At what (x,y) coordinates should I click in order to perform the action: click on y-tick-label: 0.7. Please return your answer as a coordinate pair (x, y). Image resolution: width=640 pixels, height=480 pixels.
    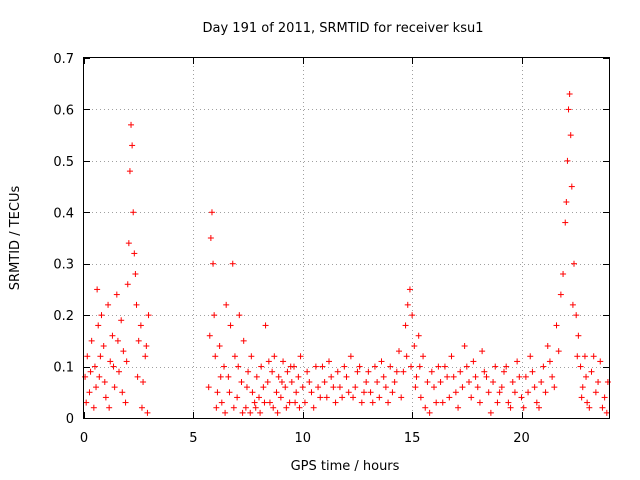
    Looking at the image, I should click on (63, 59).